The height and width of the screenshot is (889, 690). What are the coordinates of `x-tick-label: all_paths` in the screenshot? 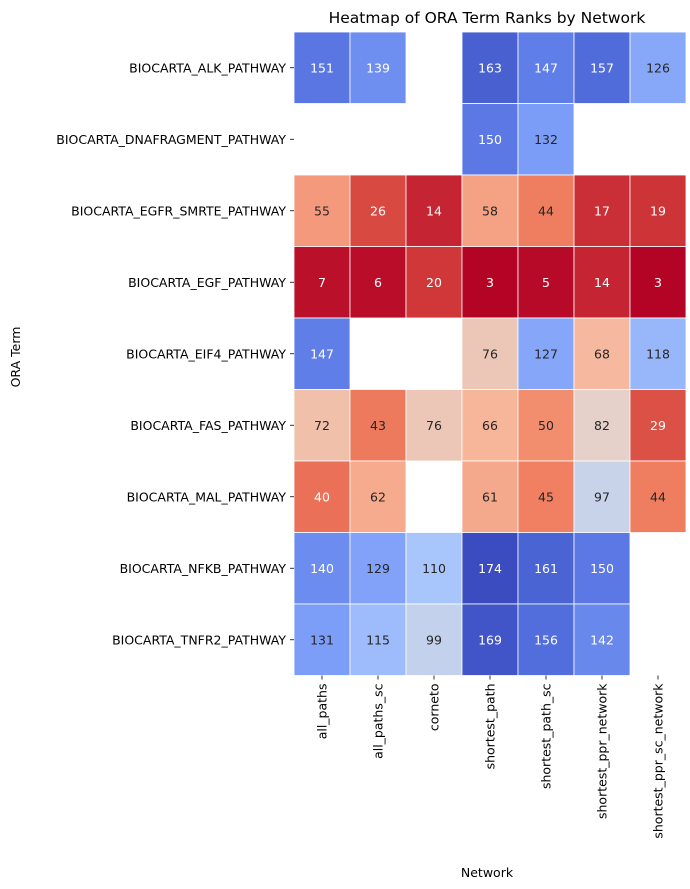 It's located at (322, 712).